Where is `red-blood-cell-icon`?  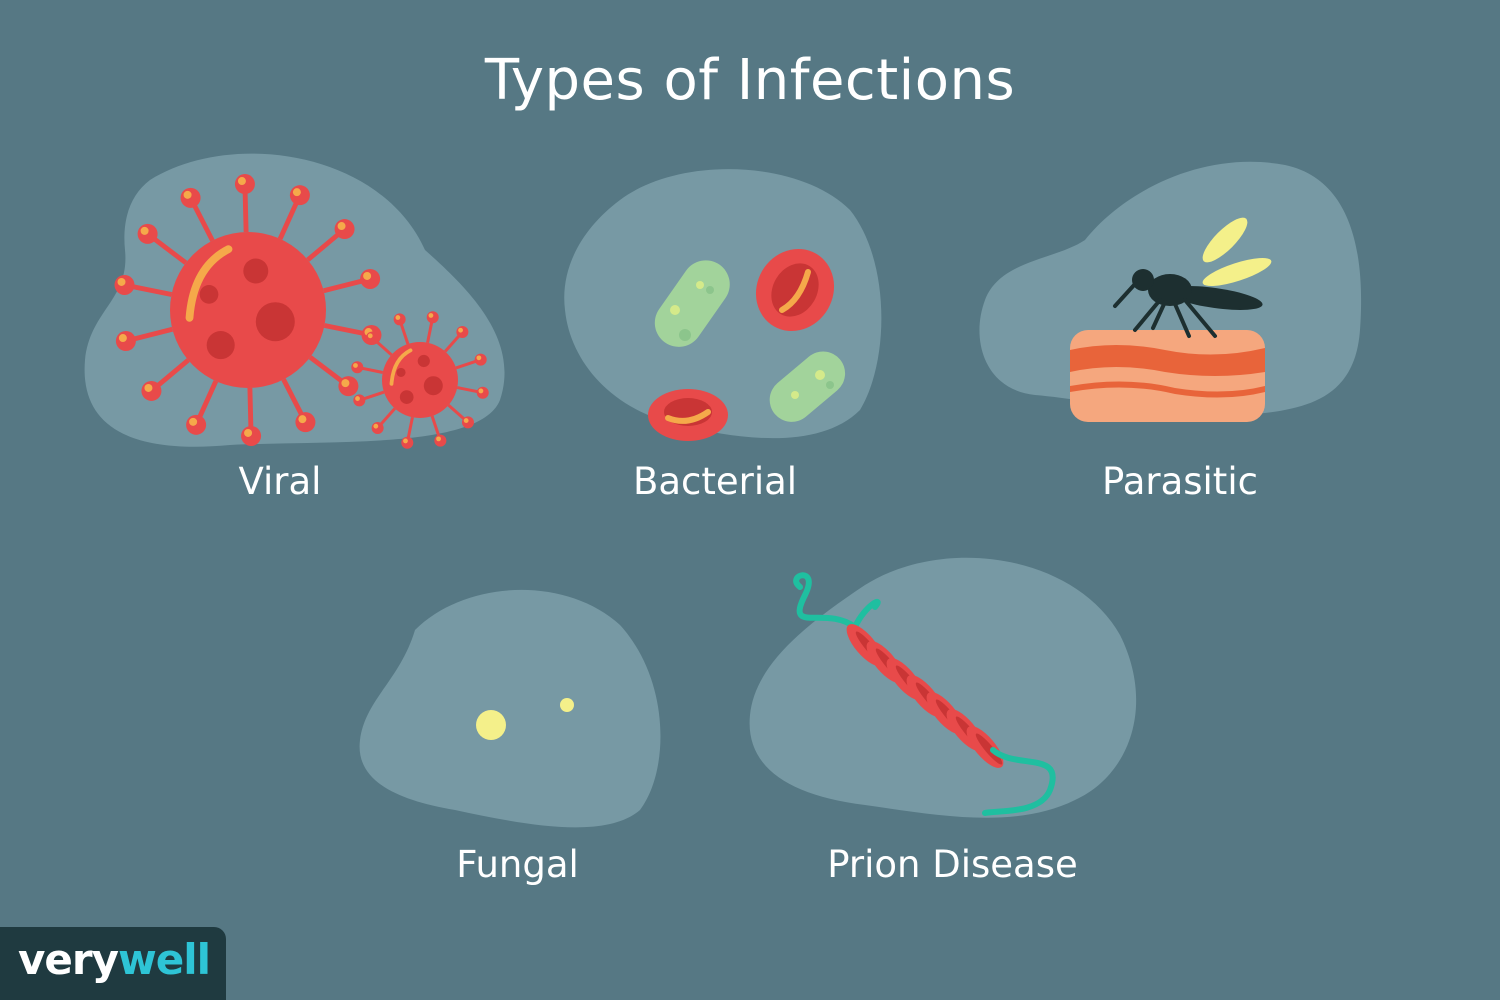 red-blood-cell-icon is located at coordinates (741, 344).